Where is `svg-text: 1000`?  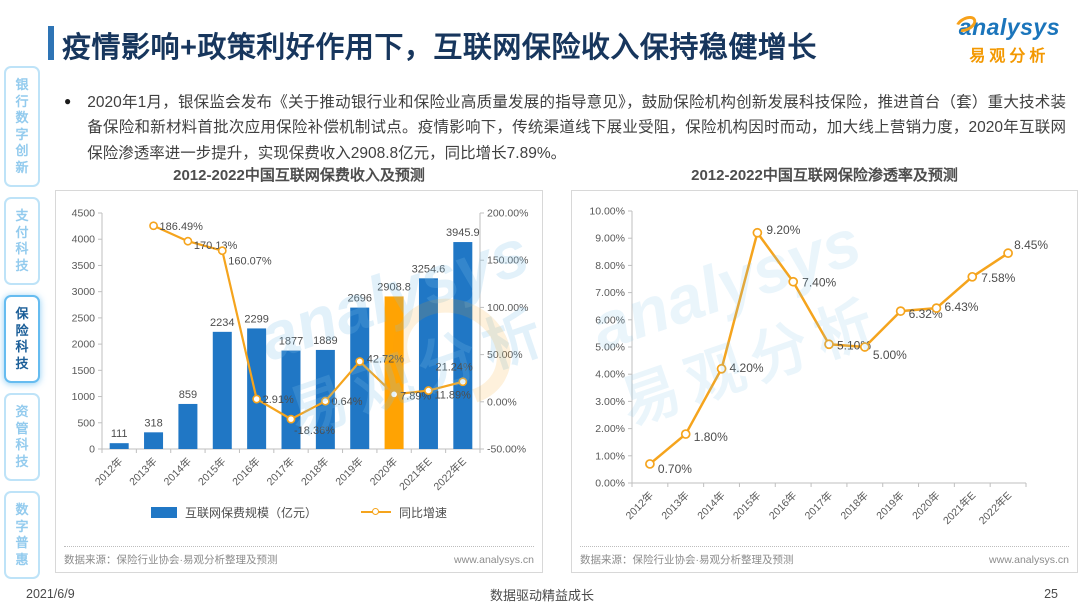 svg-text: 1000 is located at coordinates (84, 397).